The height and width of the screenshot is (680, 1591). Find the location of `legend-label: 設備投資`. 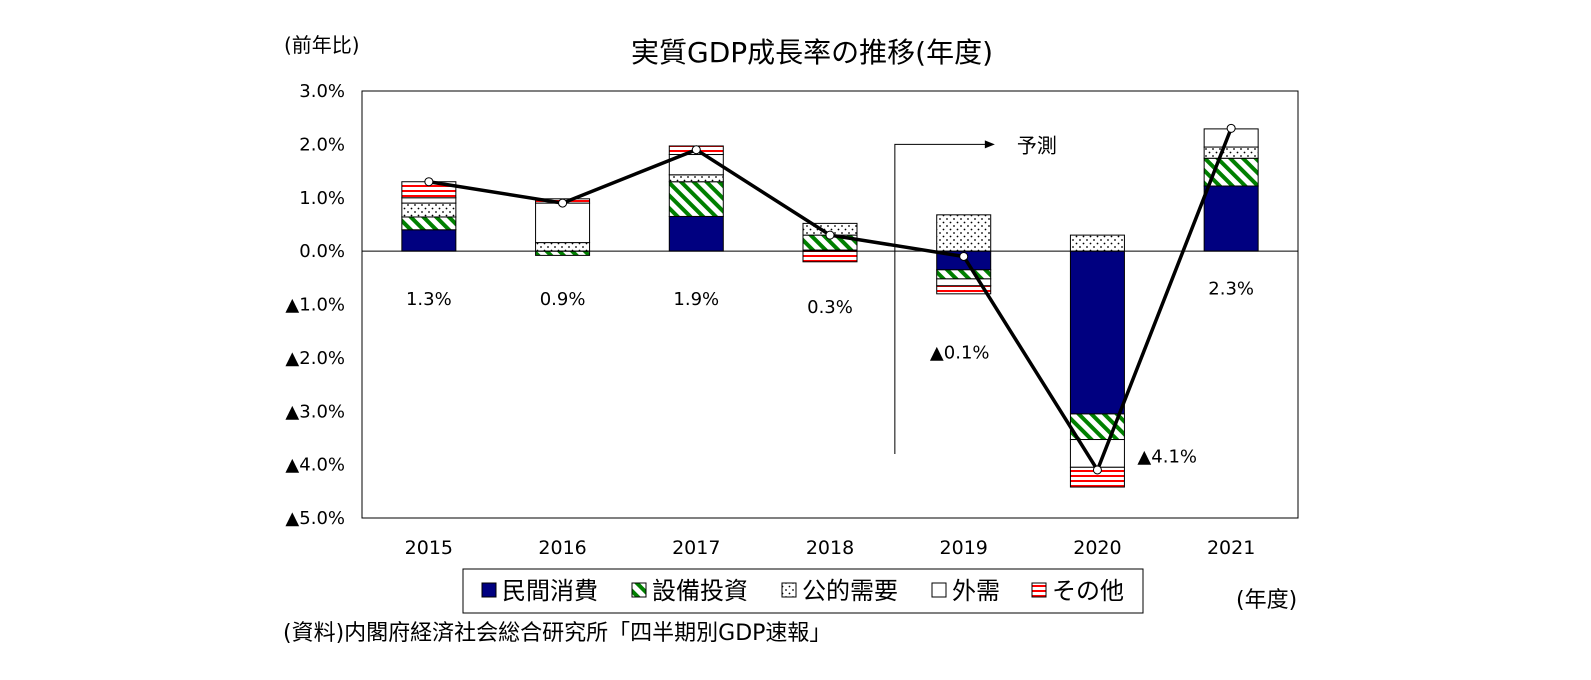

legend-label: 設備投資 is located at coordinates (700, 591).